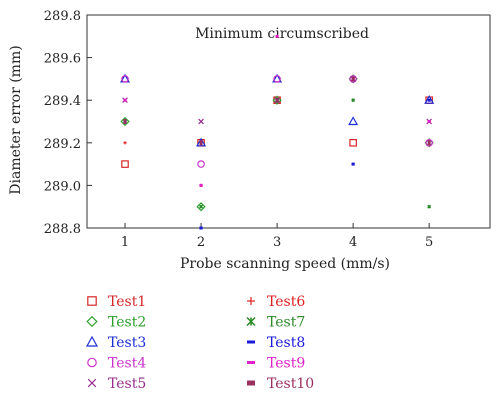 The width and height of the screenshot is (500, 411). Describe the element at coordinates (286, 302) in the screenshot. I see `legend-label: Test6` at that location.